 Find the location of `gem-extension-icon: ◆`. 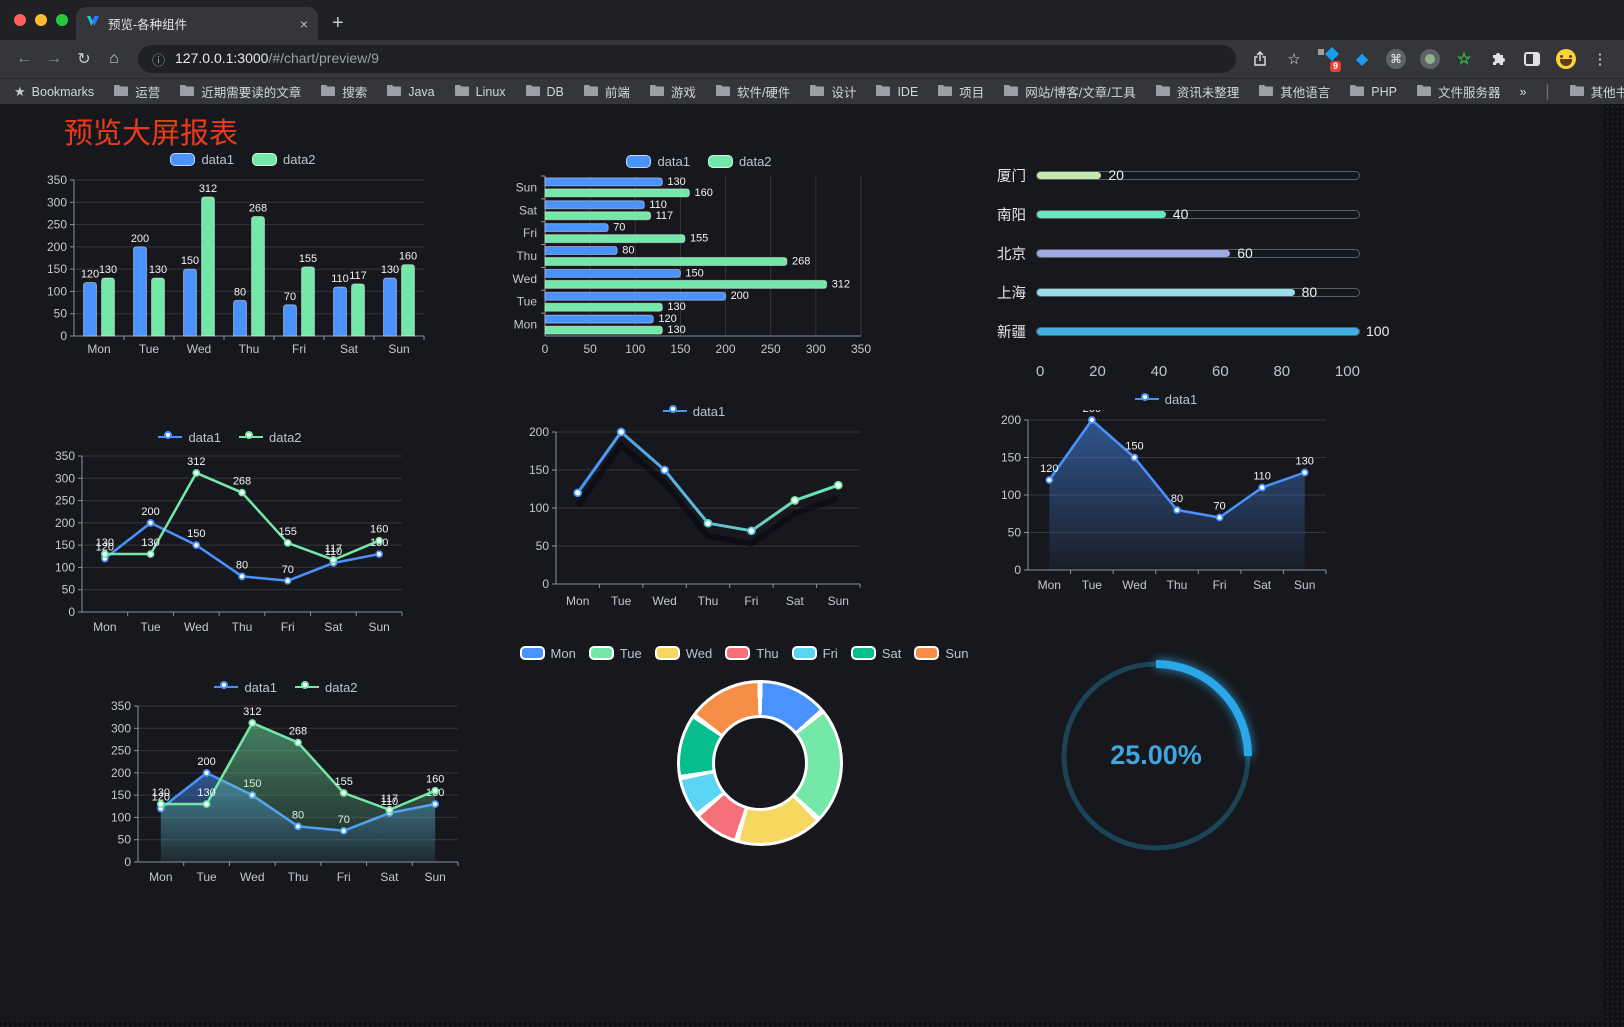

gem-extension-icon: ◆ is located at coordinates (1362, 59).